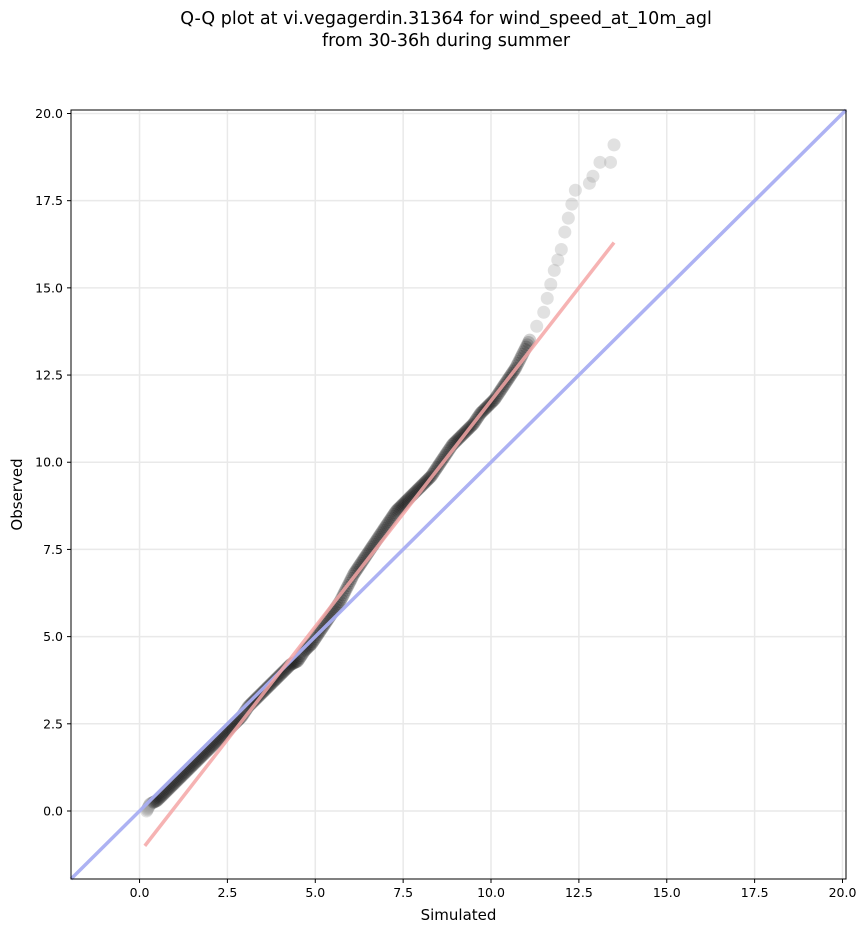  Describe the element at coordinates (315, 892) in the screenshot. I see `x-tick-label: 5.0` at that location.